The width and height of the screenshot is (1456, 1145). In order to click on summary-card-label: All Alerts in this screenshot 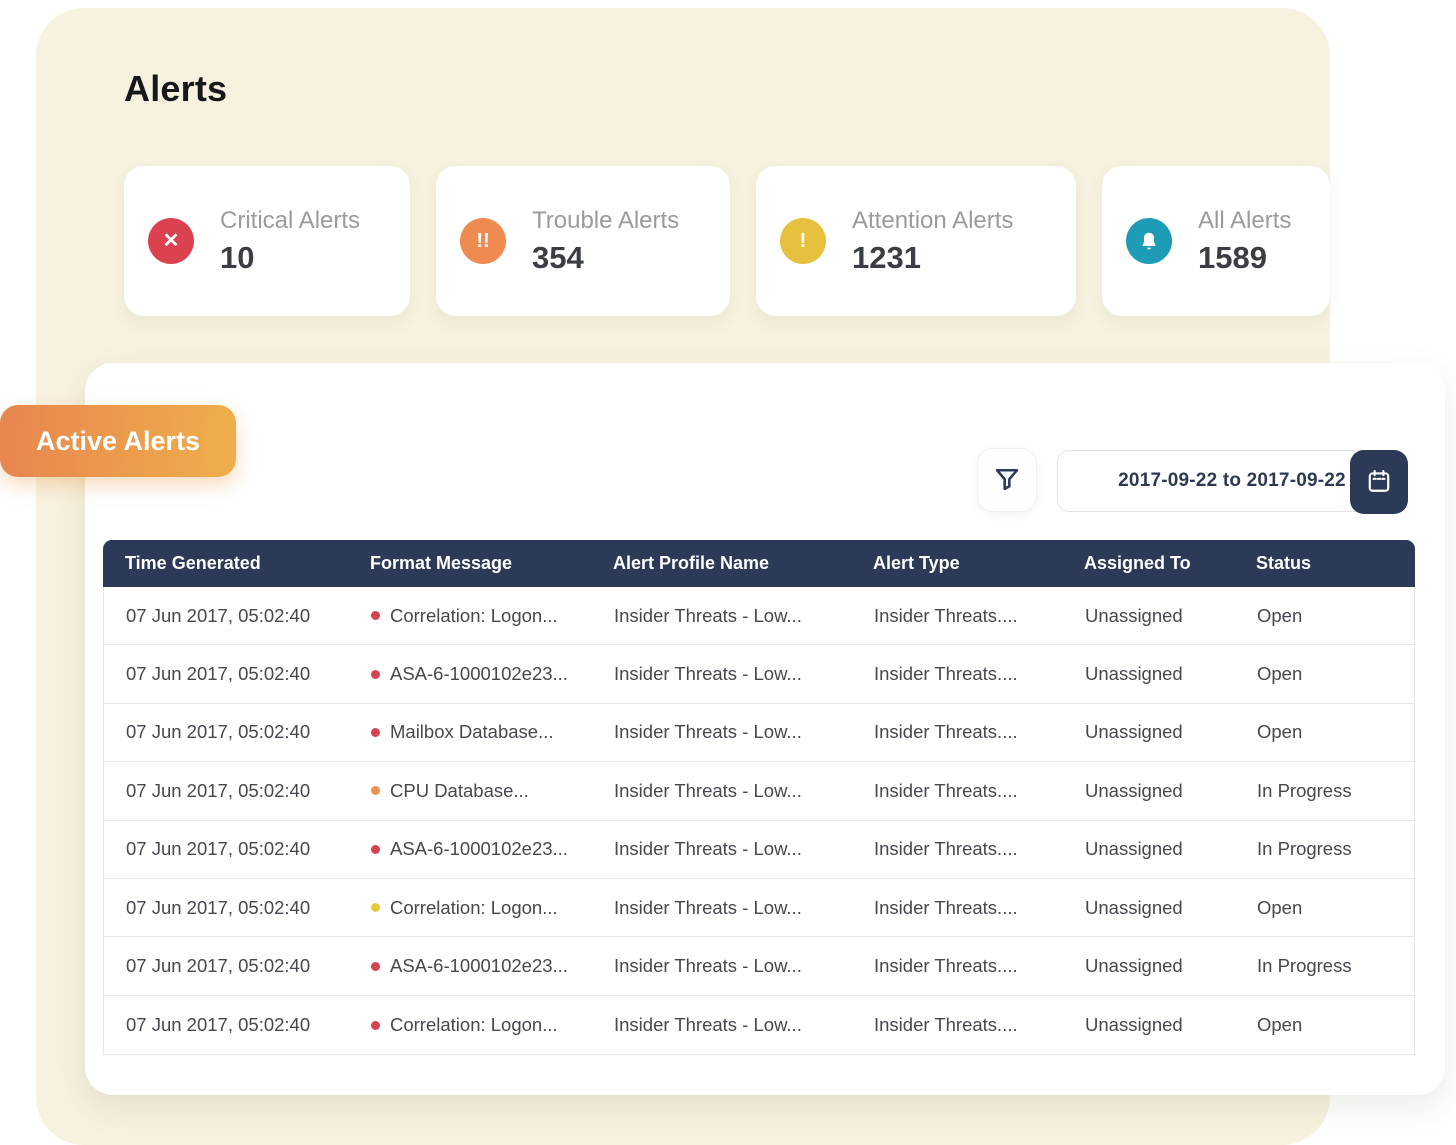, I will do `click(1245, 220)`.